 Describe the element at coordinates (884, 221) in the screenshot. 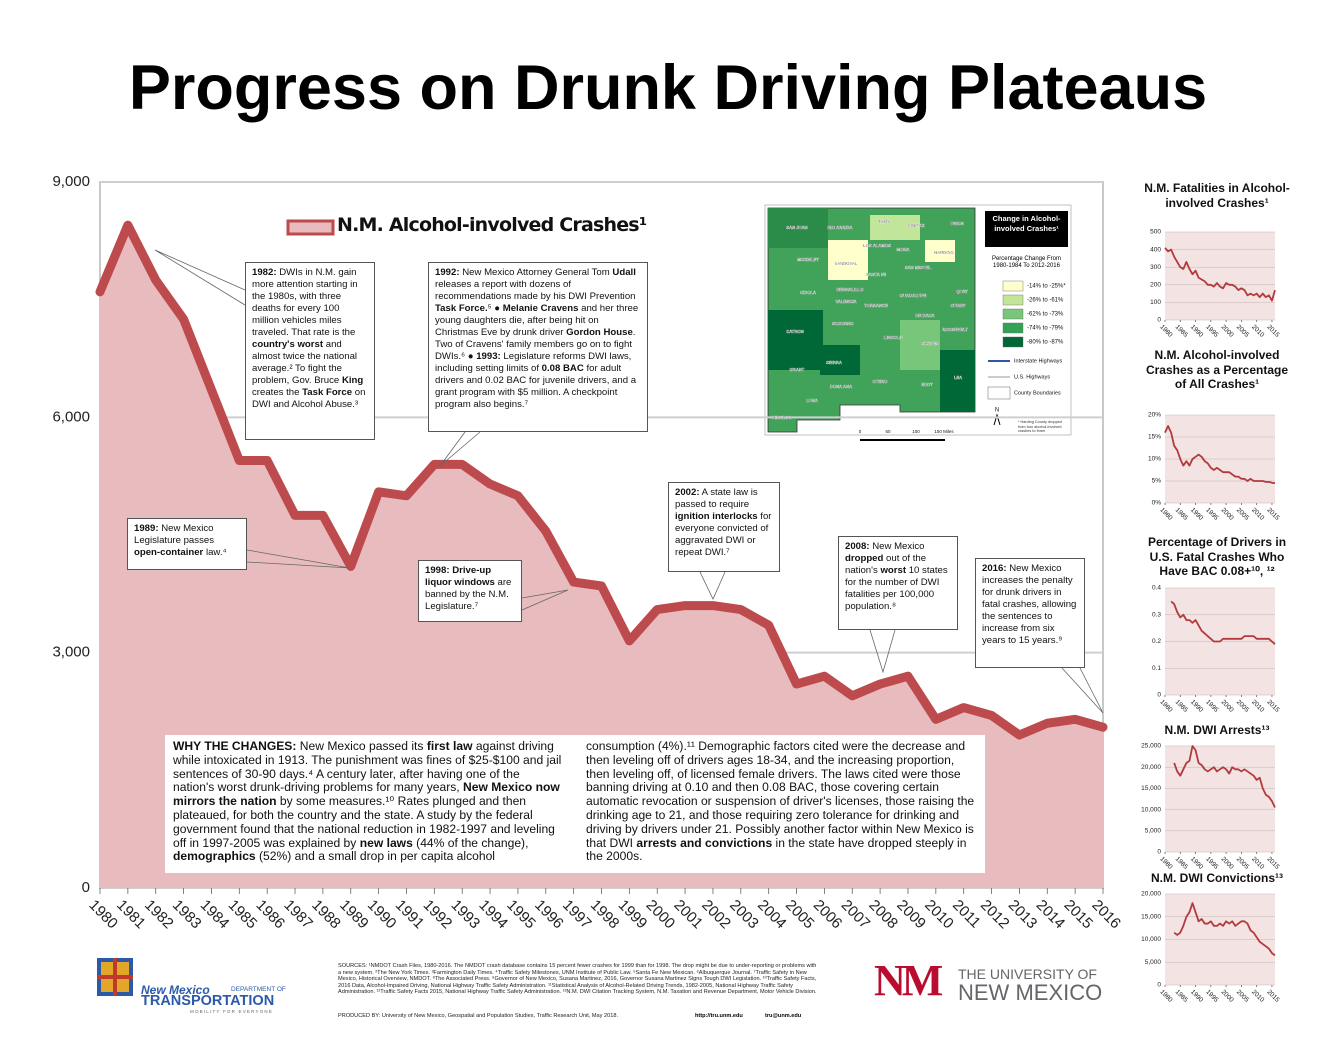

I see `county-label: TAOS` at that location.